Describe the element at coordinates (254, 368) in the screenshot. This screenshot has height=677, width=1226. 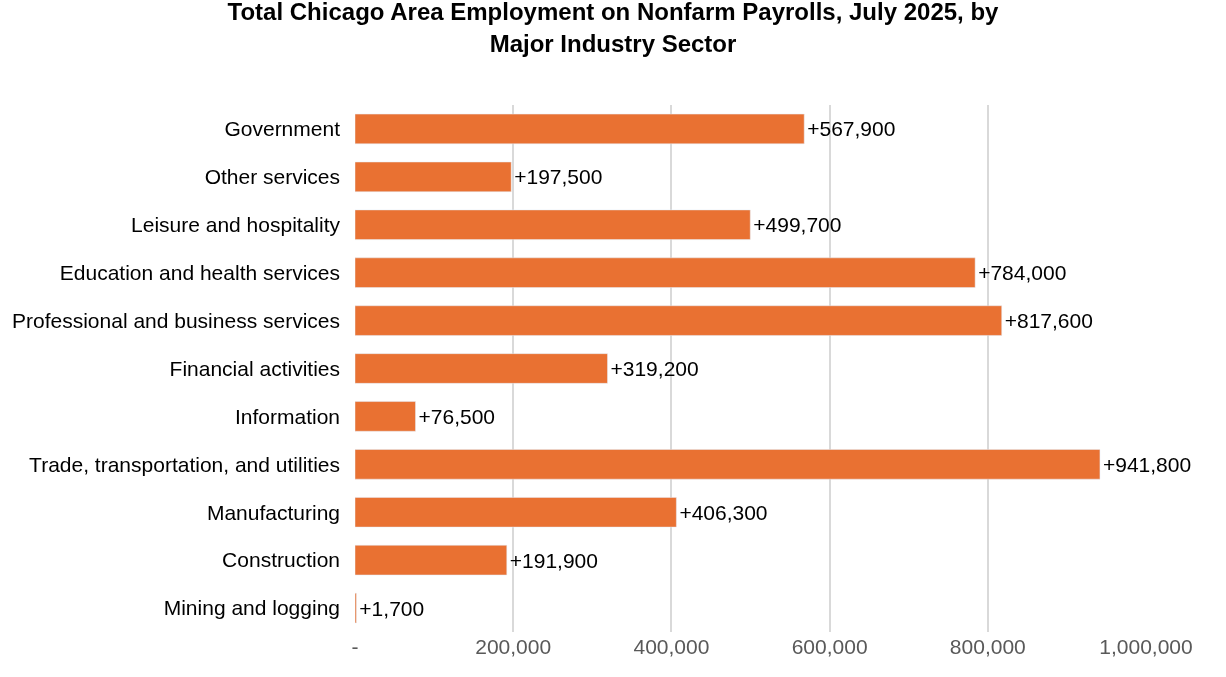
I see `y-tick-label: Financial activities` at that location.